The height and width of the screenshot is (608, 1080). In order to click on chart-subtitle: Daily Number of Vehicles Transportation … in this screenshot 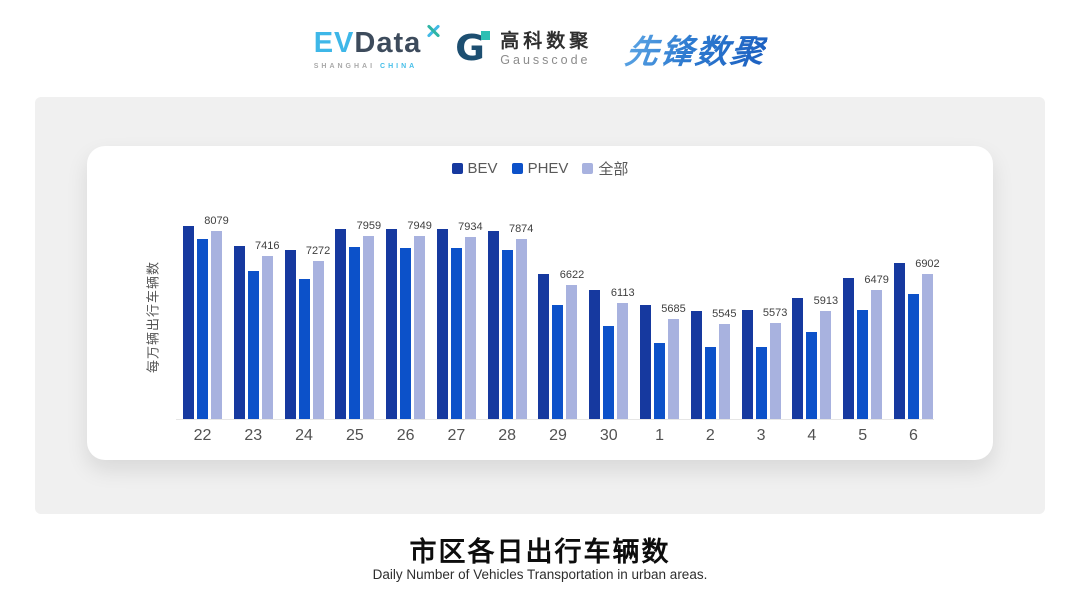, I will do `click(540, 574)`.